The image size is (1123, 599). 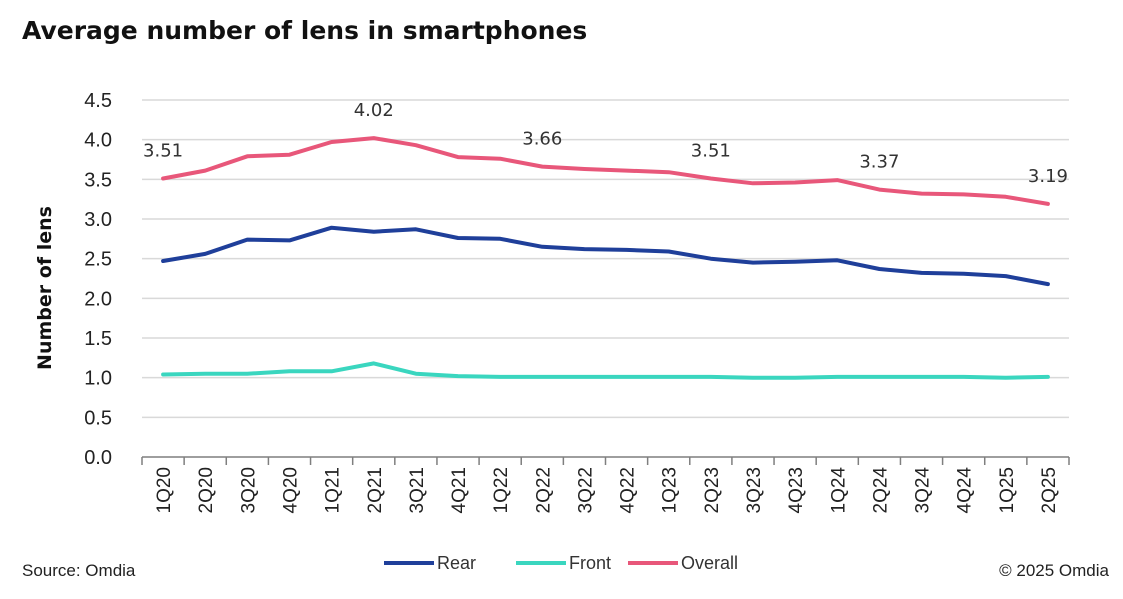 I want to click on legend-label-overall: Overall, so click(x=709, y=563).